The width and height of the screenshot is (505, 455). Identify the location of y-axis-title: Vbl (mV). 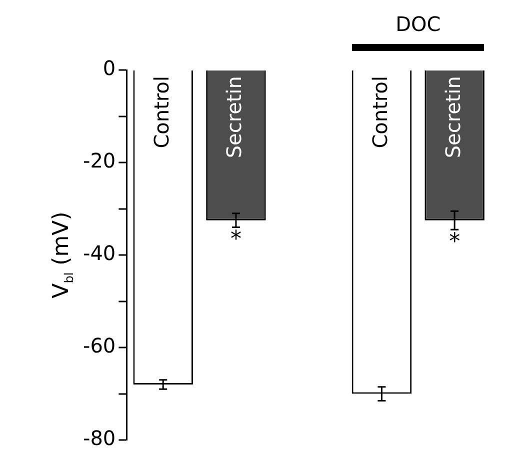
(62, 255).